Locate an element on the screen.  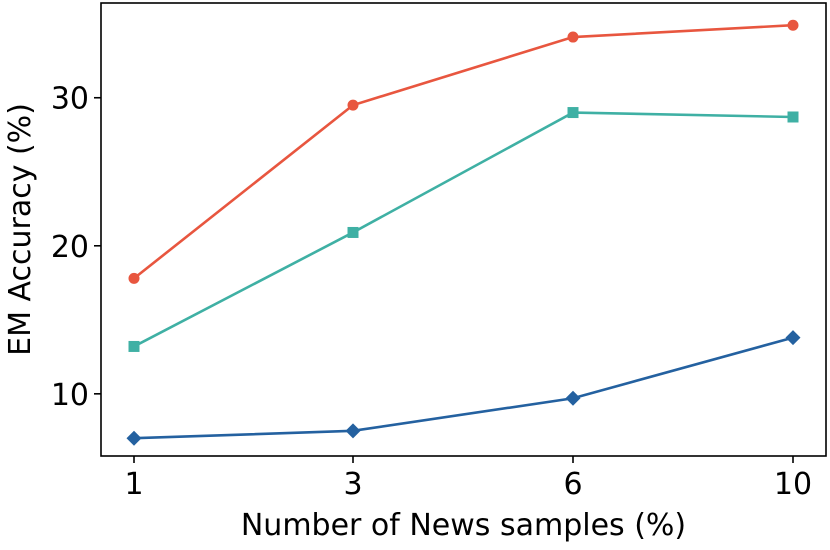
x-tick-label: 6 is located at coordinates (572, 484).